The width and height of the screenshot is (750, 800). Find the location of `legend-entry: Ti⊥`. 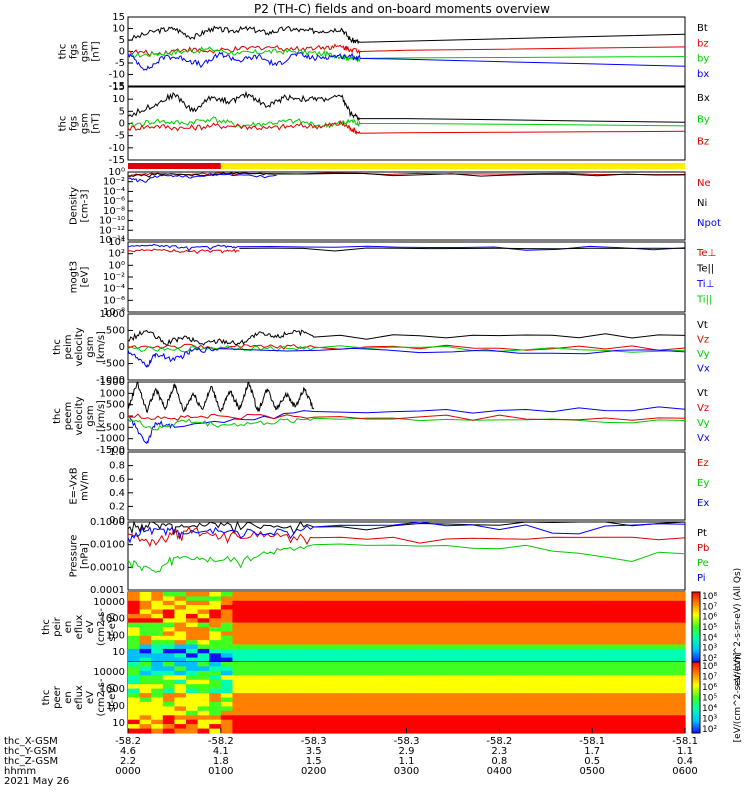

legend-entry: Ti⊥ is located at coordinates (705, 284).